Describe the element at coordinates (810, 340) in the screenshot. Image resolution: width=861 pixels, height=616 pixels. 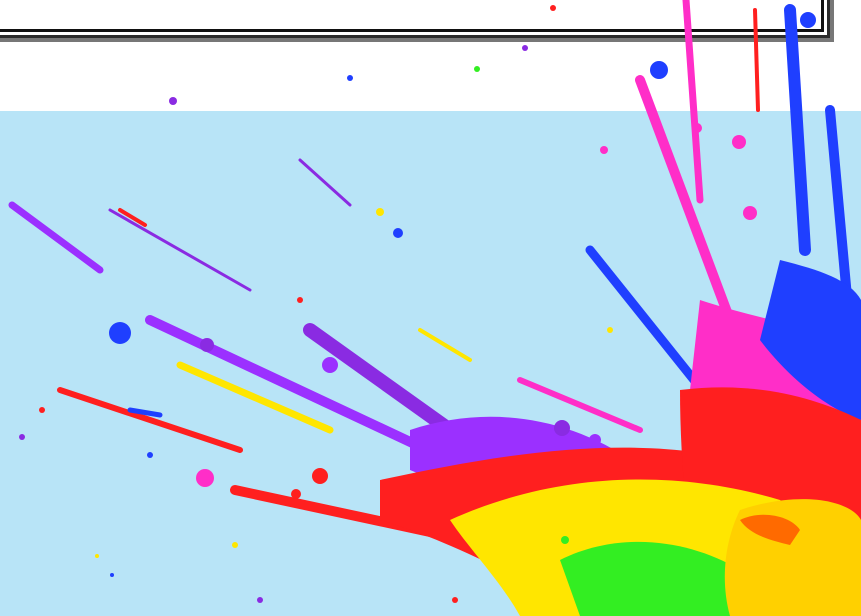
I see `blue-burst` at that location.